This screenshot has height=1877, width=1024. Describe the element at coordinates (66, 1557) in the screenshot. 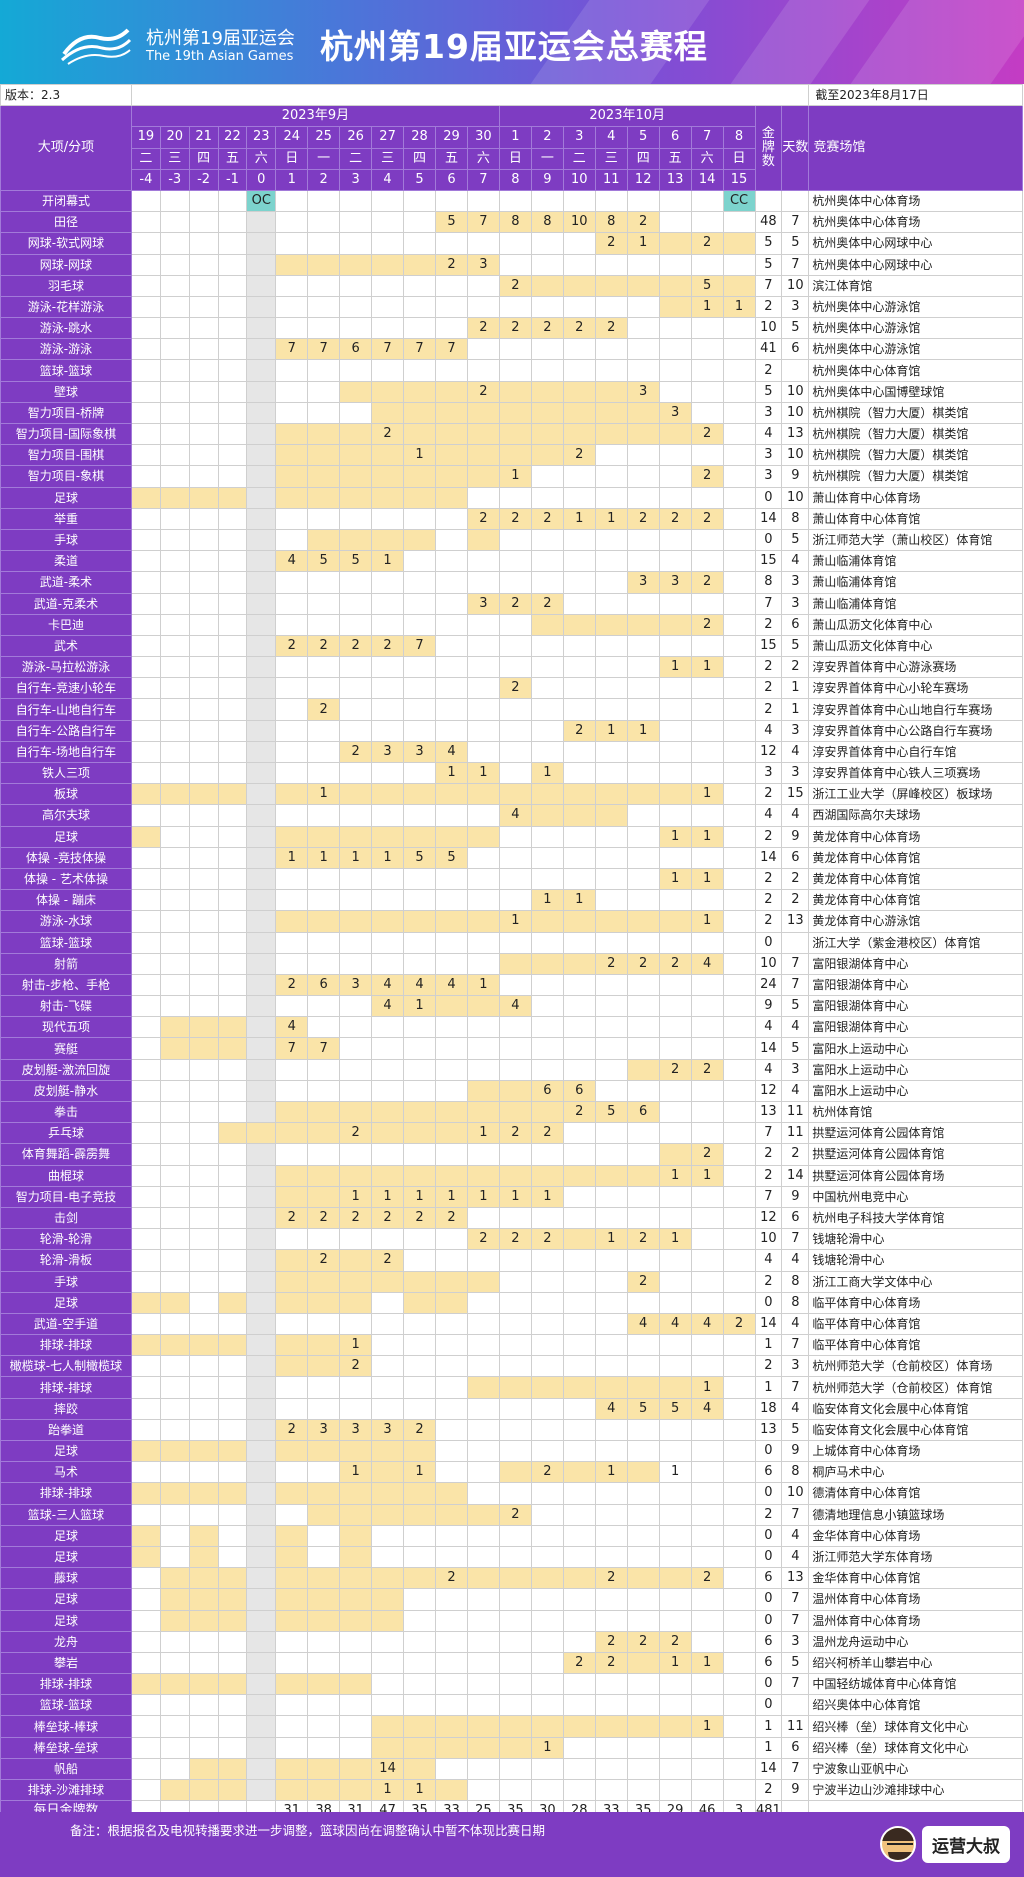

I see `sport-name: 足球` at that location.